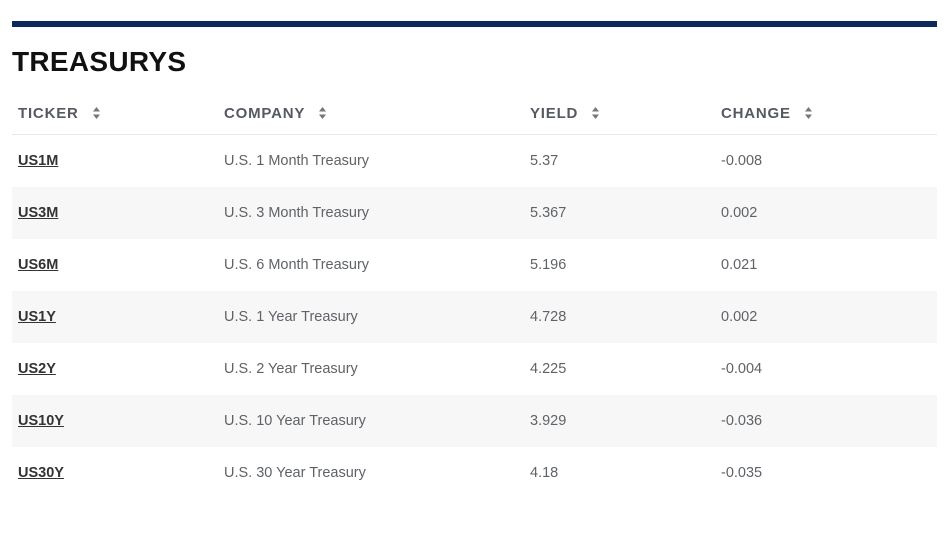 Image resolution: width=946 pixels, height=543 pixels. I want to click on company-cell: U.S. 6 Month Treasury, so click(297, 265).